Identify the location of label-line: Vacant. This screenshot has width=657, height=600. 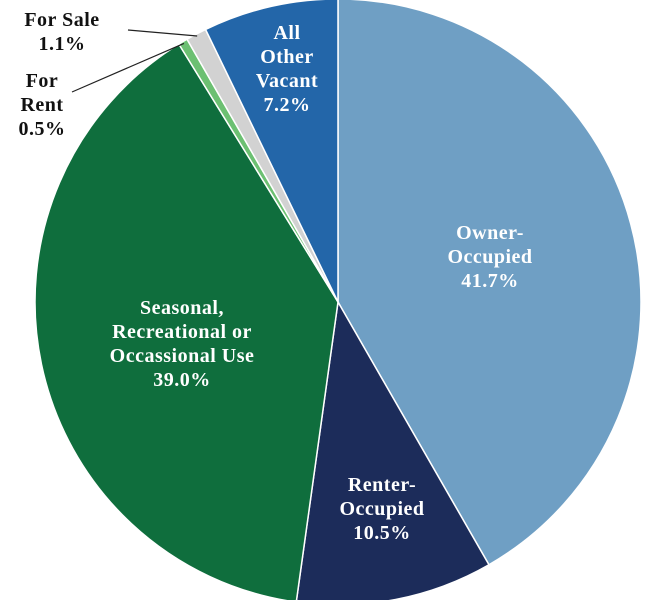
(287, 81).